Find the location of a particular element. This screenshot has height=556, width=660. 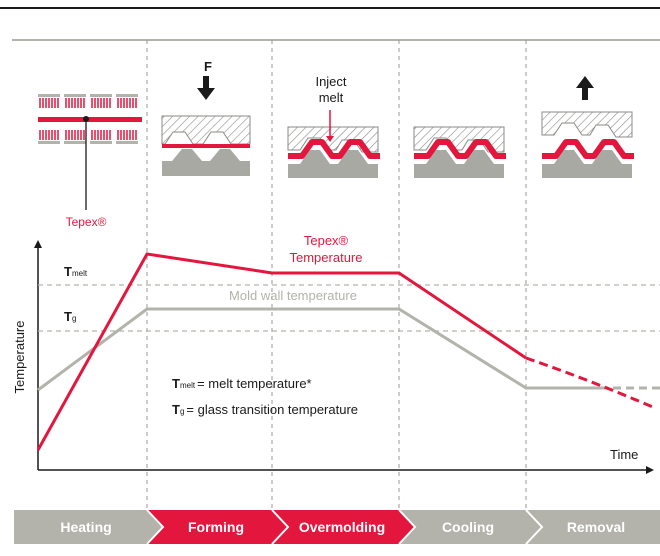

stage-heating is located at coordinates (88, 527).